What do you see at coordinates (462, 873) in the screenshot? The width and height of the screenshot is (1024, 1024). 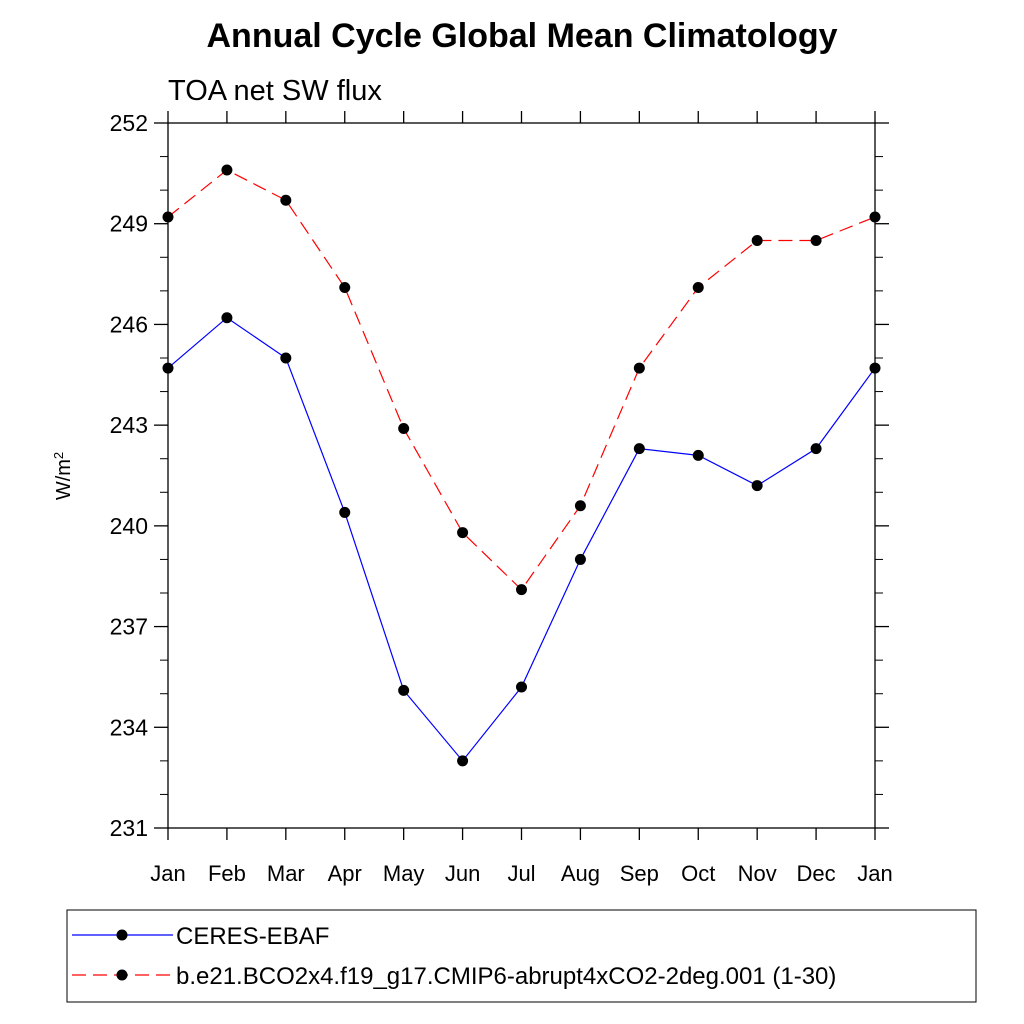 I see `x-tick-label: Jun` at bounding box center [462, 873].